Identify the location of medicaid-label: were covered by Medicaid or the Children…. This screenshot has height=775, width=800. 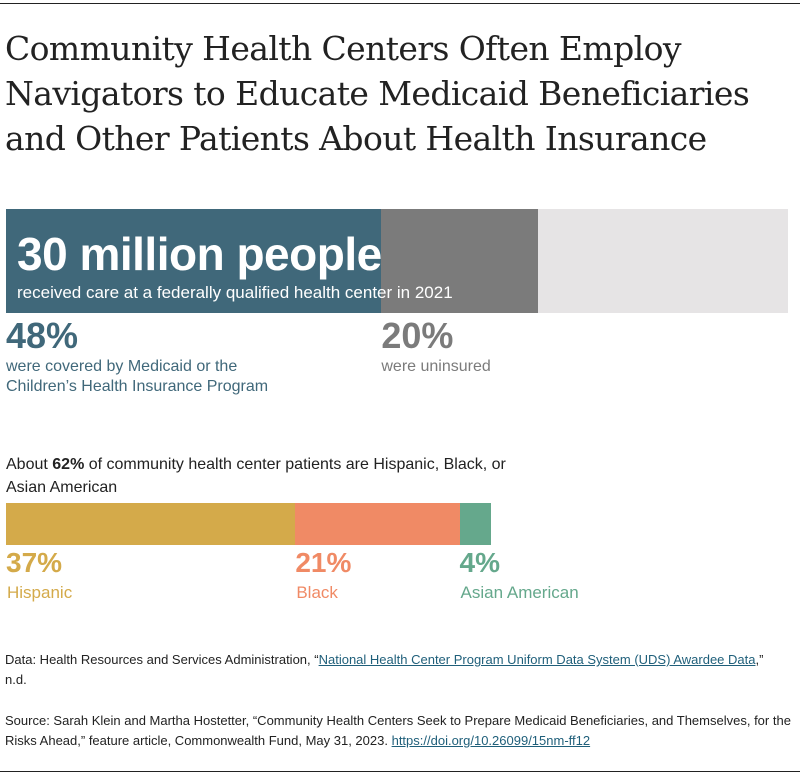
(137, 376).